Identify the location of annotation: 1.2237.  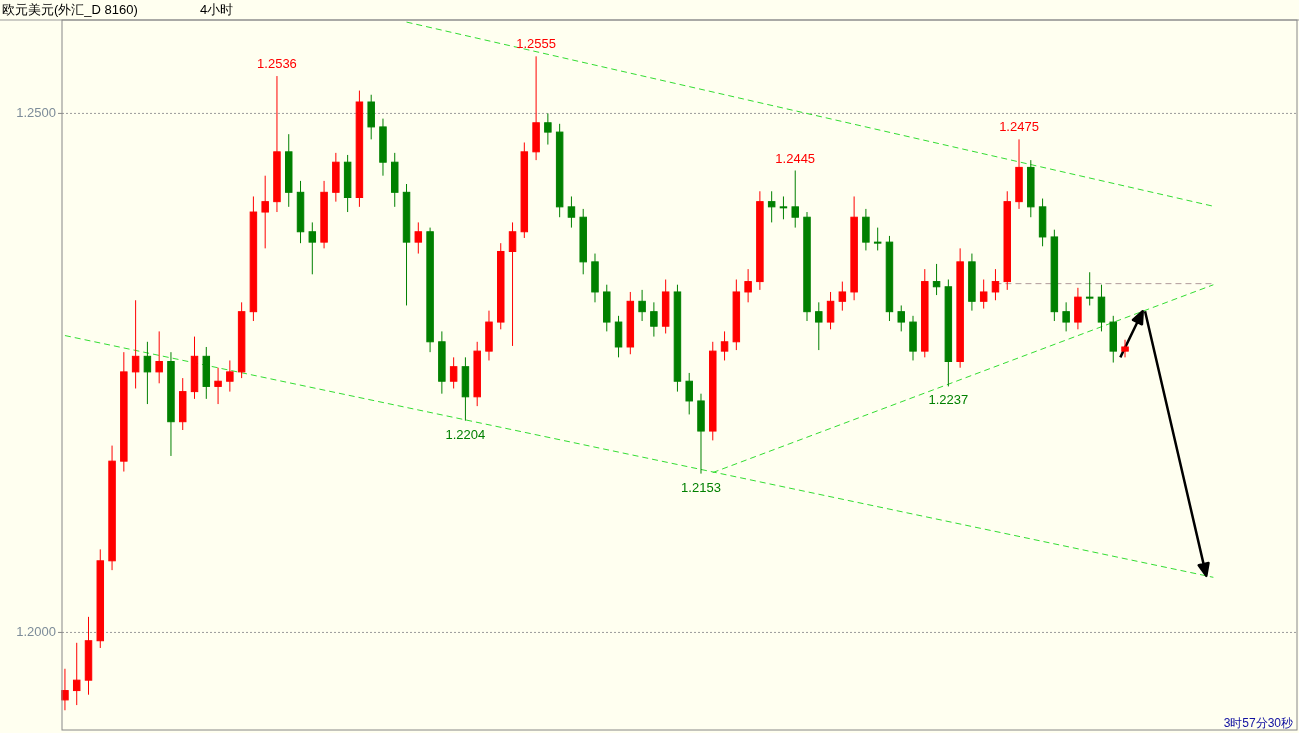
(948, 400).